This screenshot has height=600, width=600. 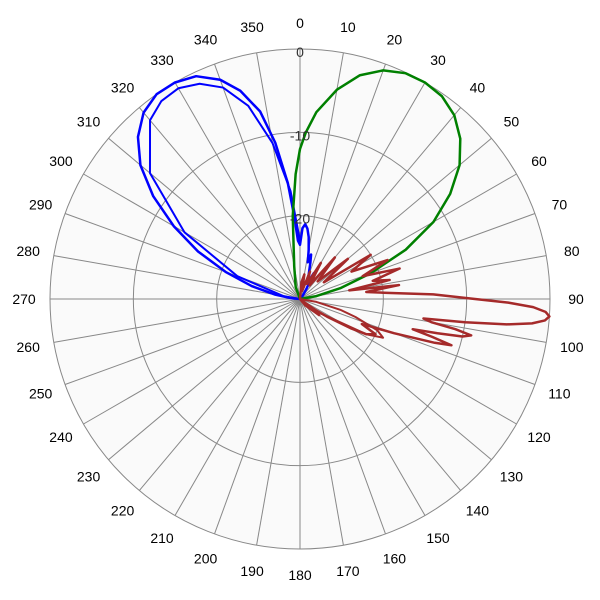 I want to click on angle-tick-label: 200, so click(x=206, y=558).